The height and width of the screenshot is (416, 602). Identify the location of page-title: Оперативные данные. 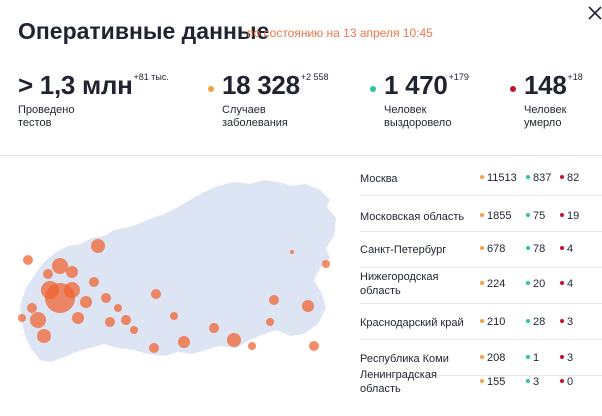
(144, 31).